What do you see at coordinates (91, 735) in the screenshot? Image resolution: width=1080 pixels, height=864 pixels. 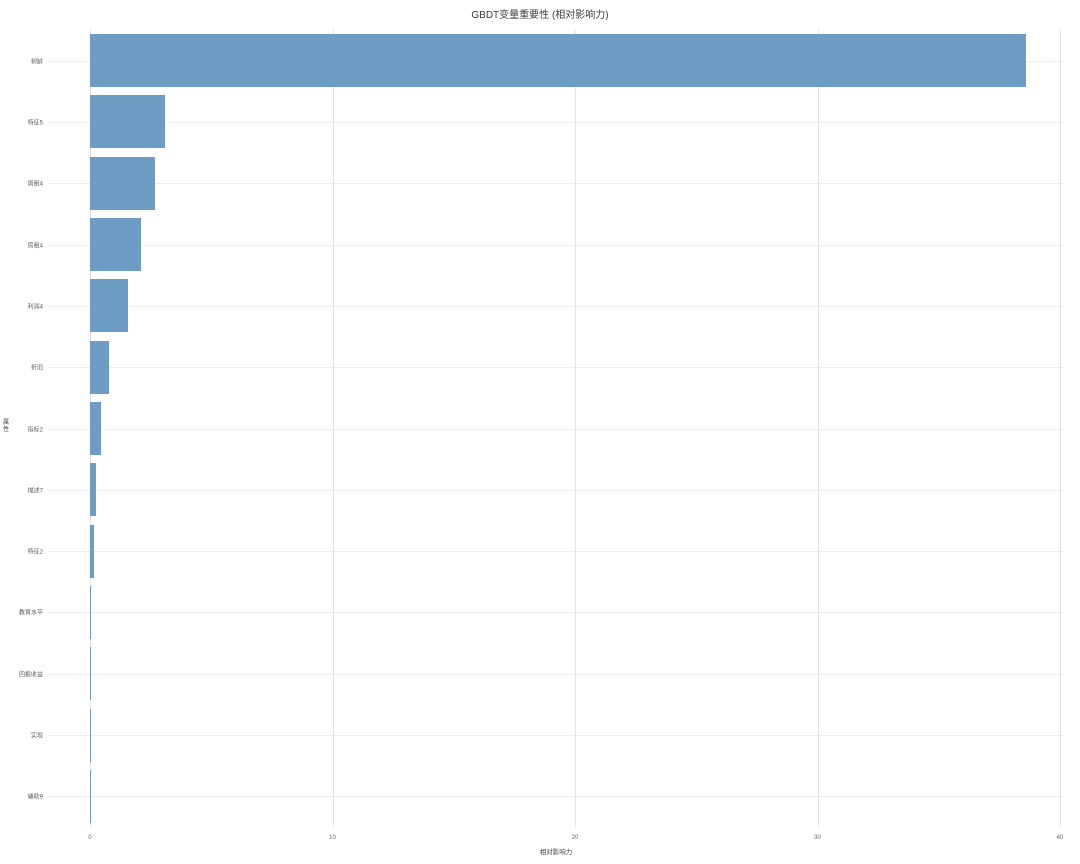 I see `bar-实现` at bounding box center [91, 735].